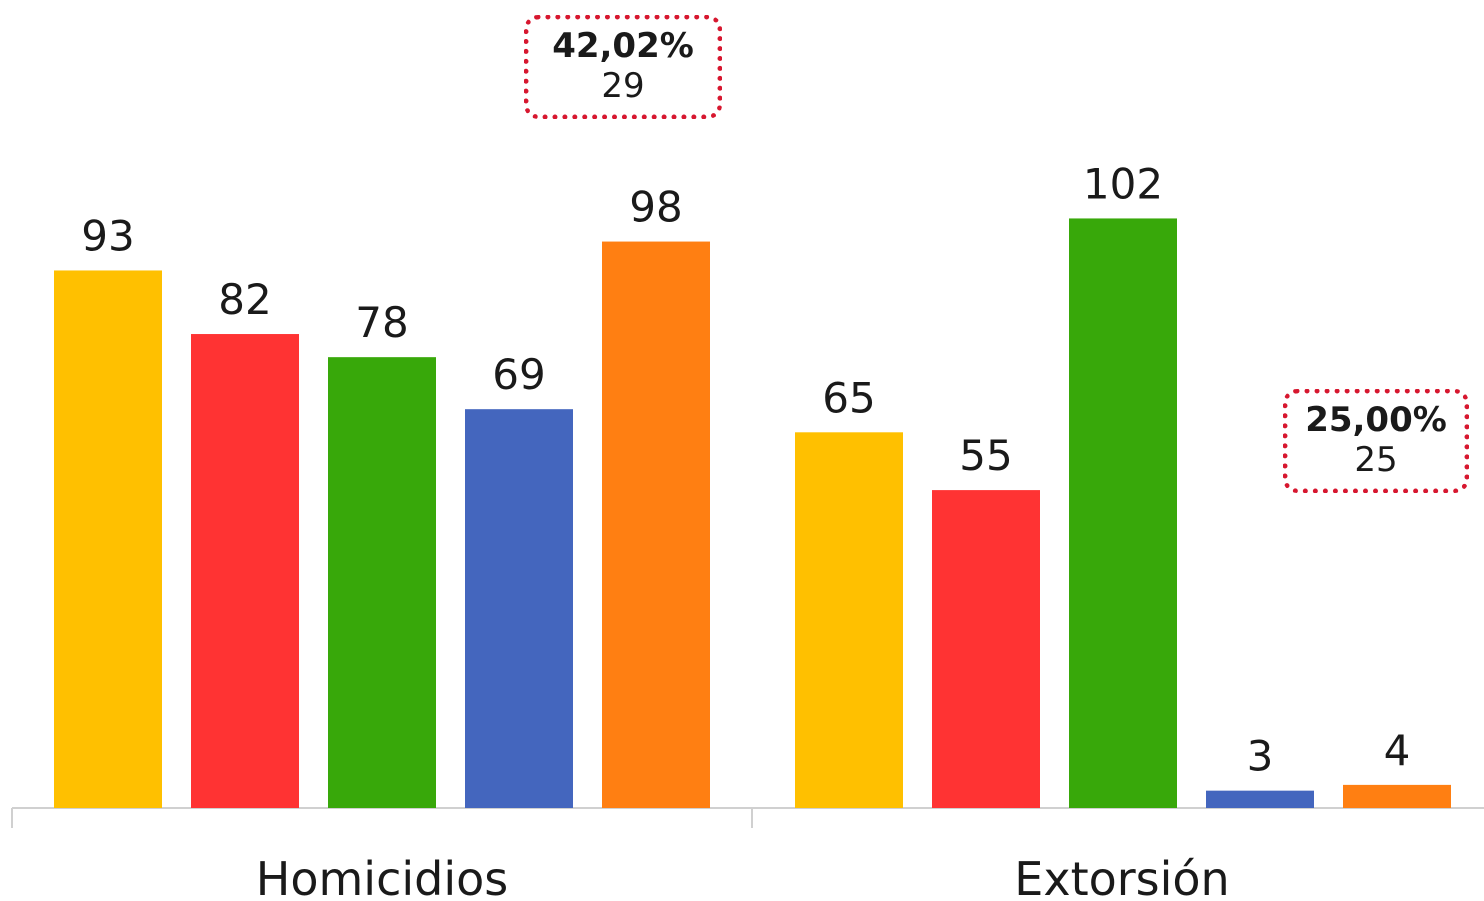  Describe the element at coordinates (848, 397) in the screenshot. I see `bar-value-label: 65` at that location.